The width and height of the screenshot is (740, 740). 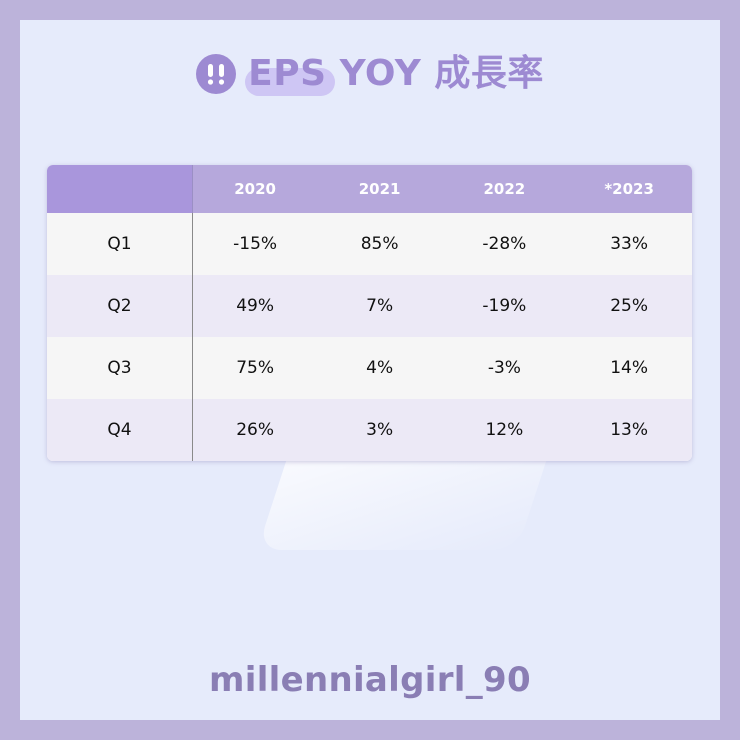 What do you see at coordinates (504, 189) in the screenshot?
I see `column-header: 2022` at bounding box center [504, 189].